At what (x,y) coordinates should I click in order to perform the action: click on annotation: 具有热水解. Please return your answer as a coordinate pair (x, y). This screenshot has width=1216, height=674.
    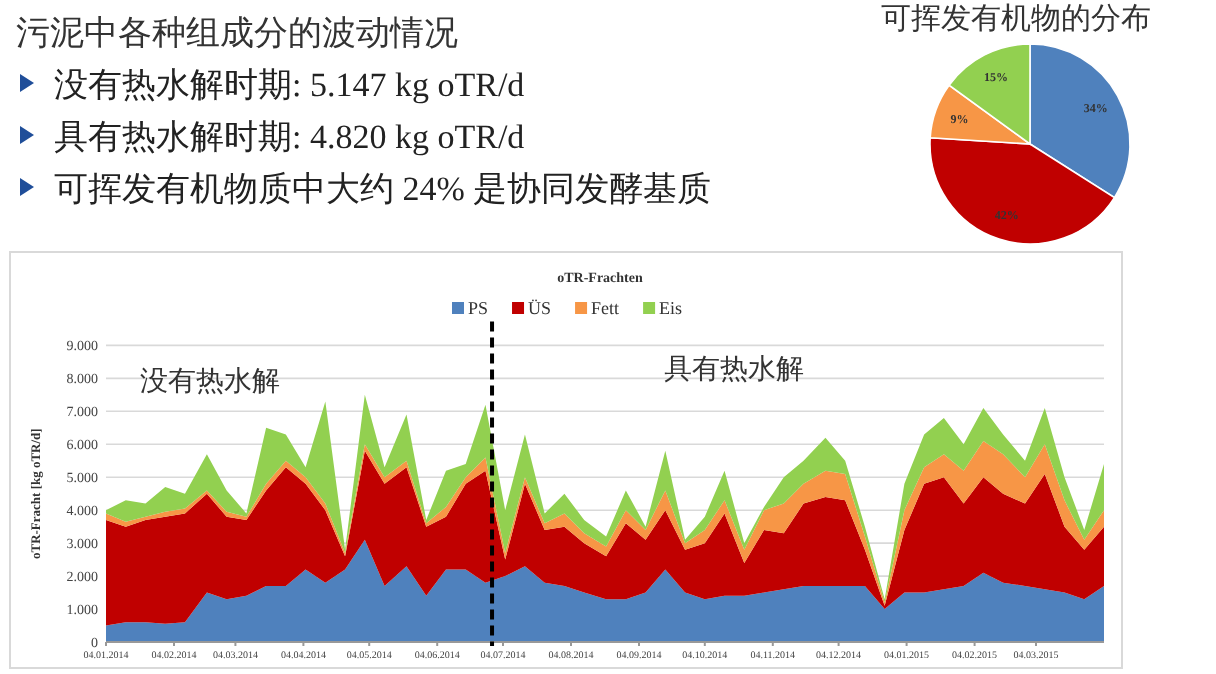
    Looking at the image, I should click on (734, 370).